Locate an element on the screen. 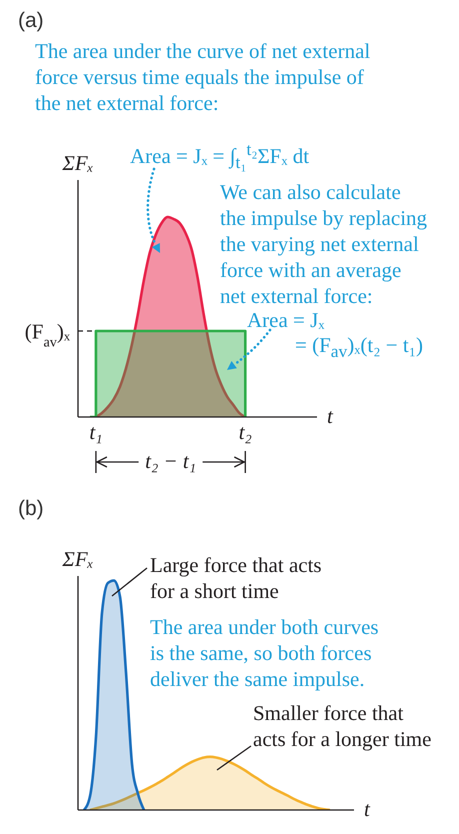 This screenshot has width=459, height=834. annotation: We can also calculate the impulse by replacing the varying net external force with an average net external force: is located at coordinates (324, 244).